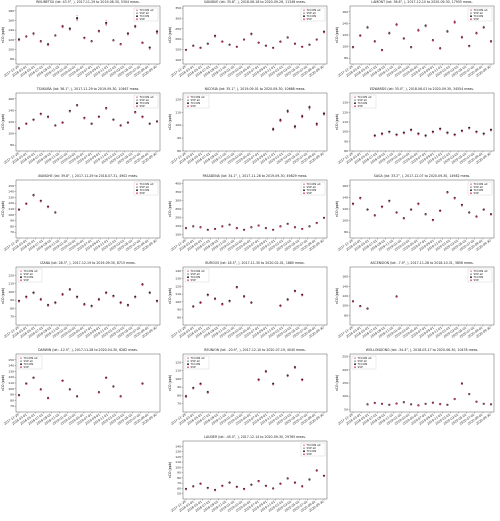 This screenshot has width=500, height=521. What do you see at coordinates (179, 494) in the screenshot?
I see `y-tick-label: 50` at bounding box center [179, 494].